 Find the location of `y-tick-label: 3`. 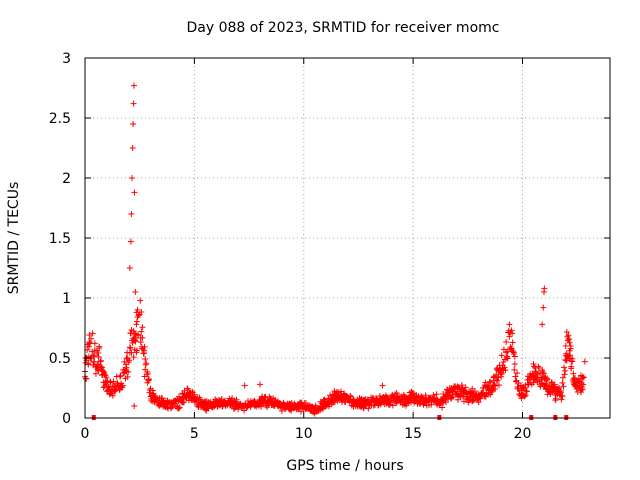

y-tick-label: 3 is located at coordinates (66, 59).